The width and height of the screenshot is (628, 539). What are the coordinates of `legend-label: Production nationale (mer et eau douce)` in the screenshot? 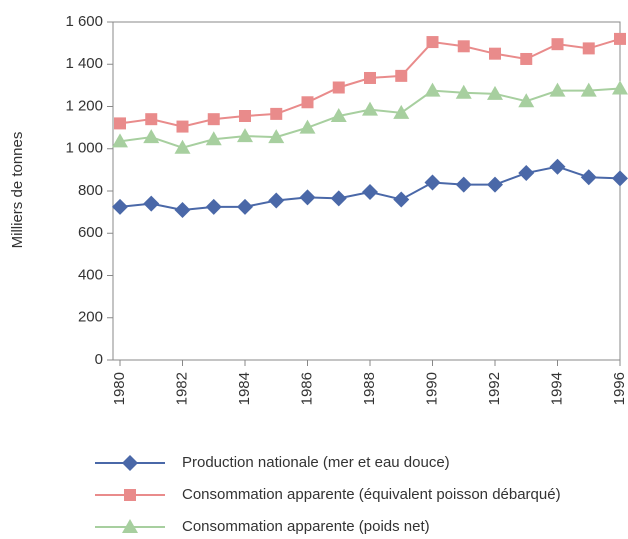 It's located at (316, 462).